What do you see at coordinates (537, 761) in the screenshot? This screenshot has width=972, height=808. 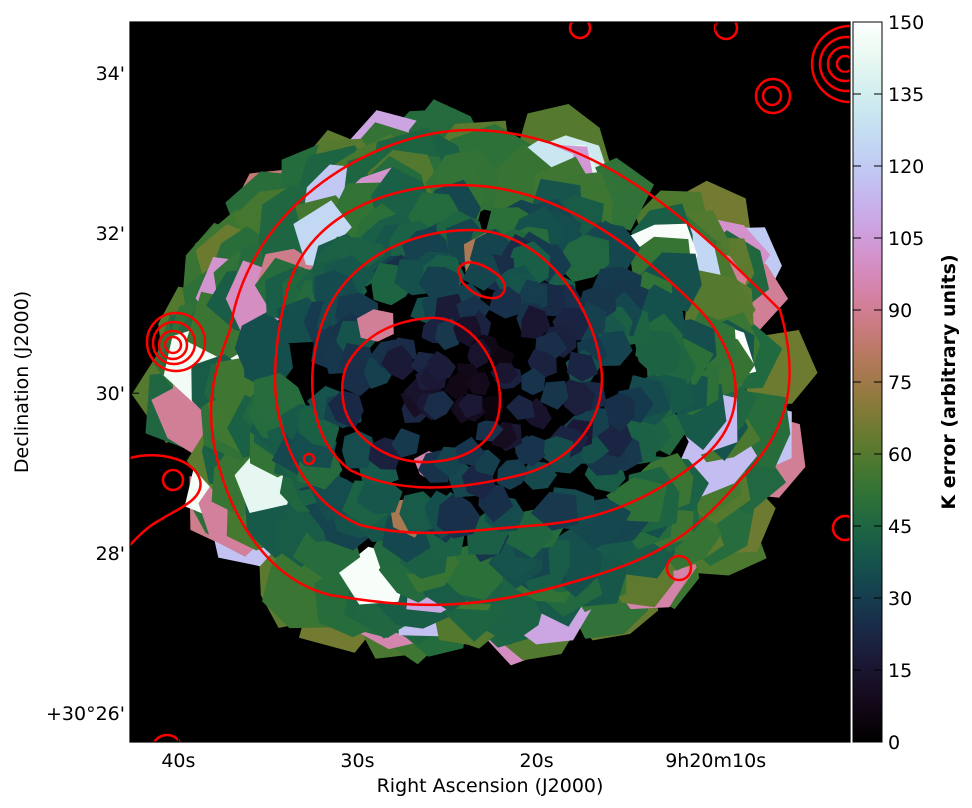 I see `x-tick-label: 20s` at bounding box center [537, 761].